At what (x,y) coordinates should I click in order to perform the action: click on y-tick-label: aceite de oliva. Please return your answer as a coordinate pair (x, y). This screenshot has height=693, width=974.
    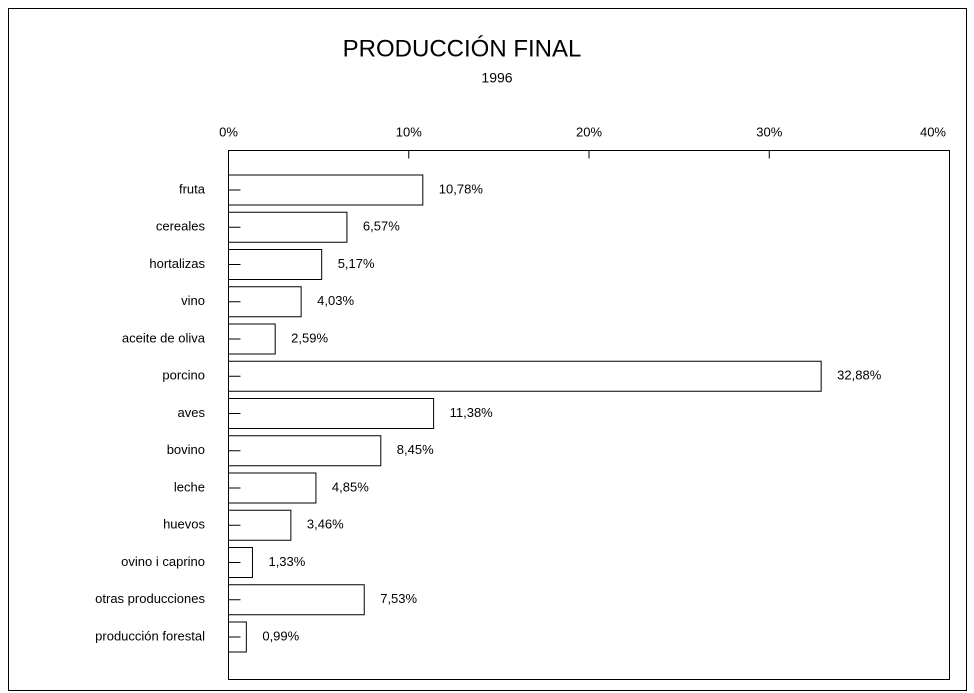
    Looking at the image, I should click on (164, 337).